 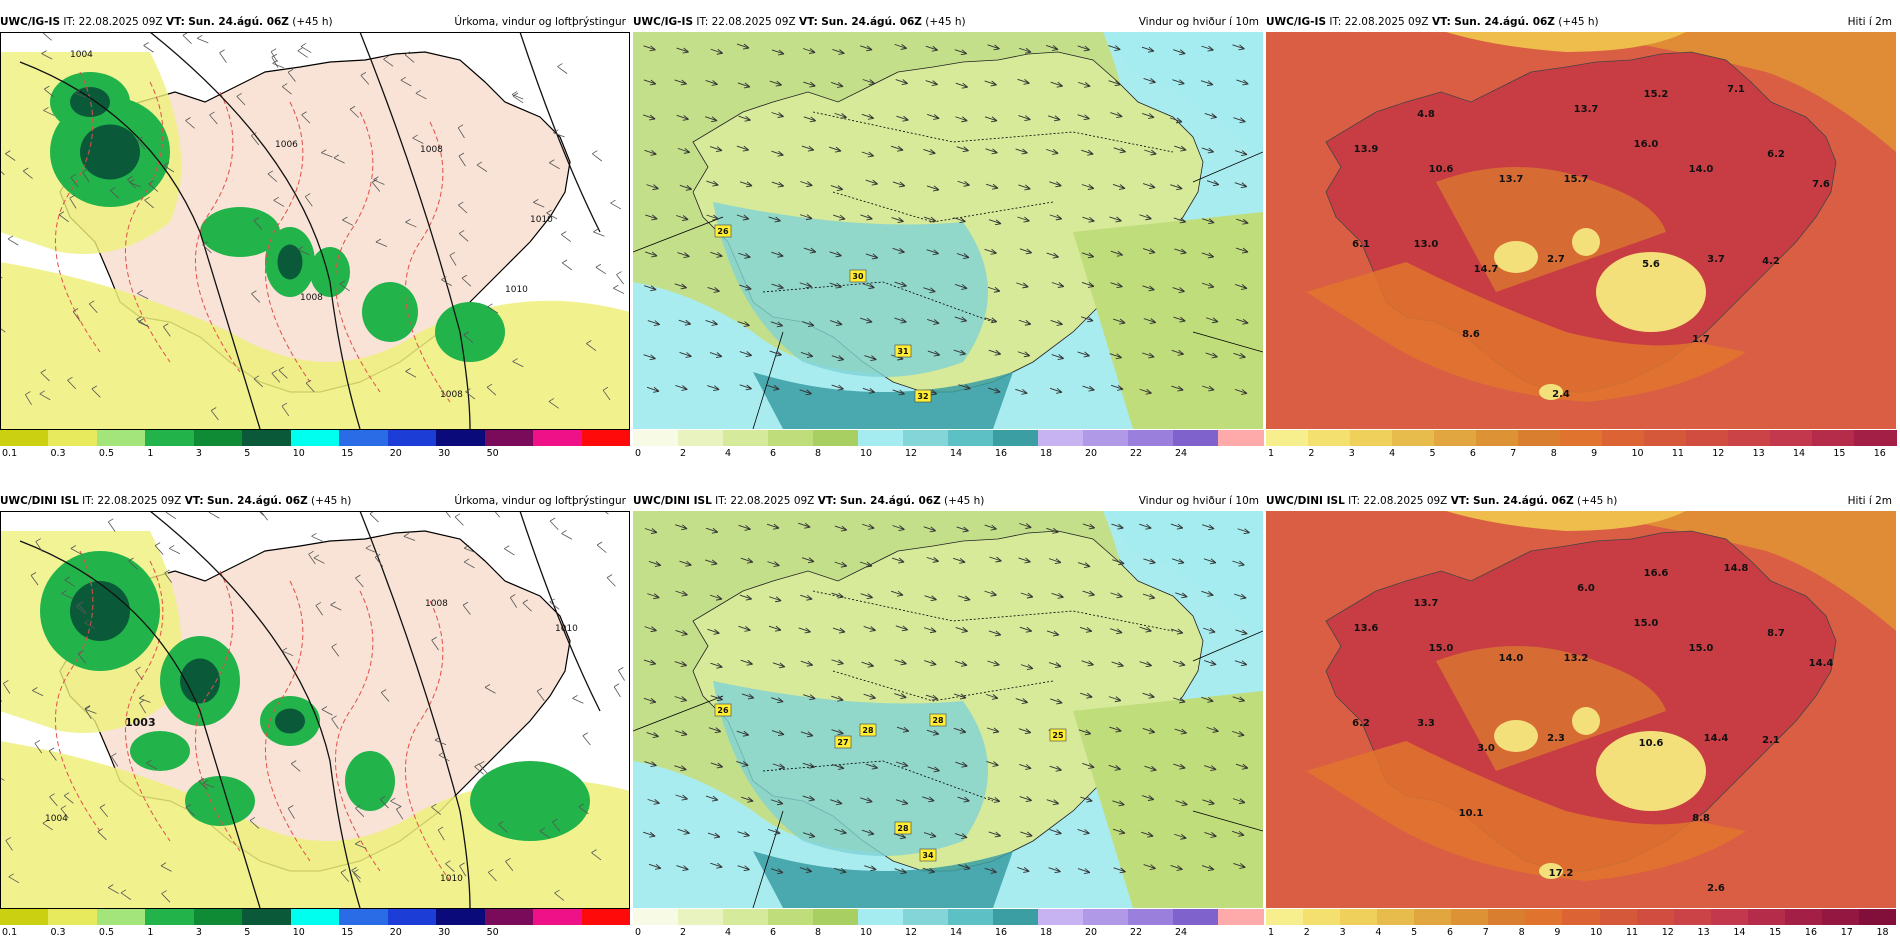 What do you see at coordinates (30, 22) in the screenshot?
I see `model-name: UWC/IG-IS` at bounding box center [30, 22].